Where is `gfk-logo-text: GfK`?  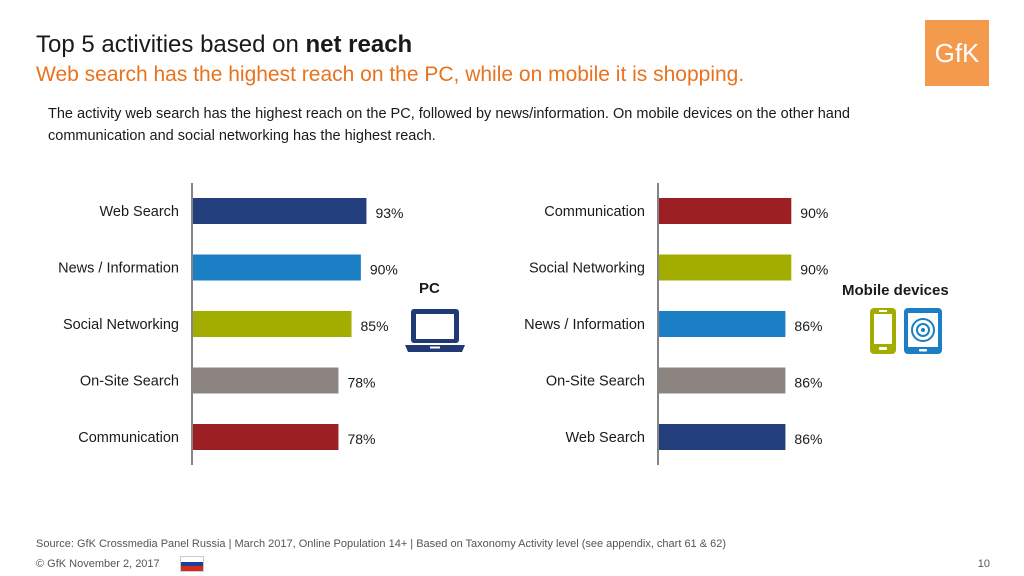 gfk-logo-text: GfK is located at coordinates (957, 53).